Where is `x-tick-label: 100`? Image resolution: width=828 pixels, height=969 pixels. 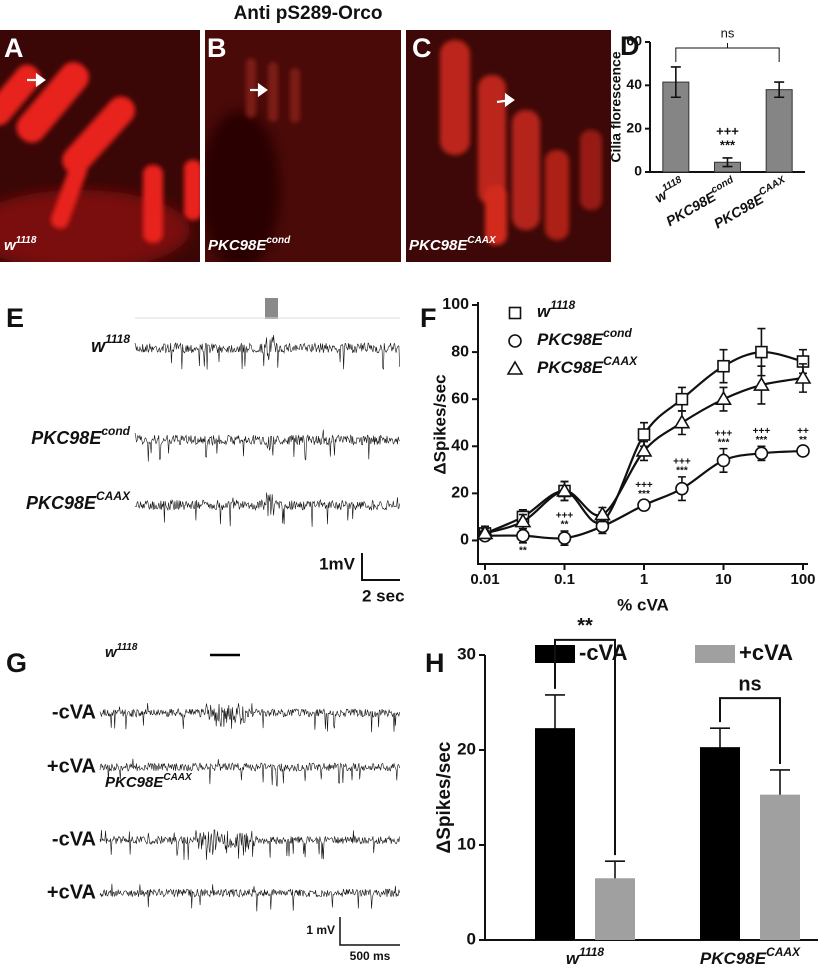 x-tick-label: 100 is located at coordinates (802, 579).